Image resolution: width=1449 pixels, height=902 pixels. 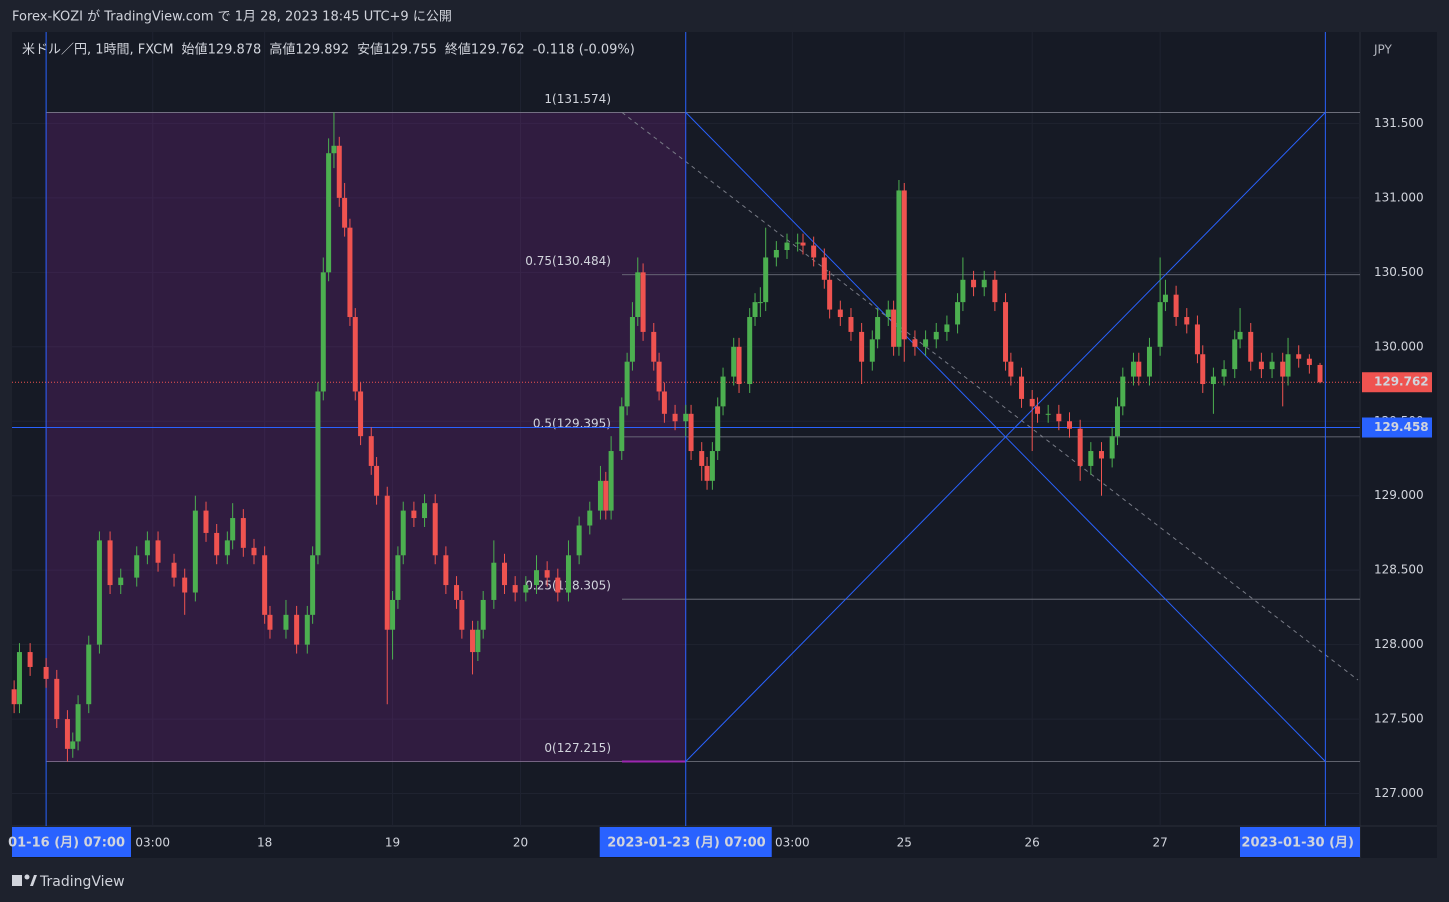 What do you see at coordinates (498, 50) in the screenshot?
I see `legend-close: 129.762` at bounding box center [498, 50].